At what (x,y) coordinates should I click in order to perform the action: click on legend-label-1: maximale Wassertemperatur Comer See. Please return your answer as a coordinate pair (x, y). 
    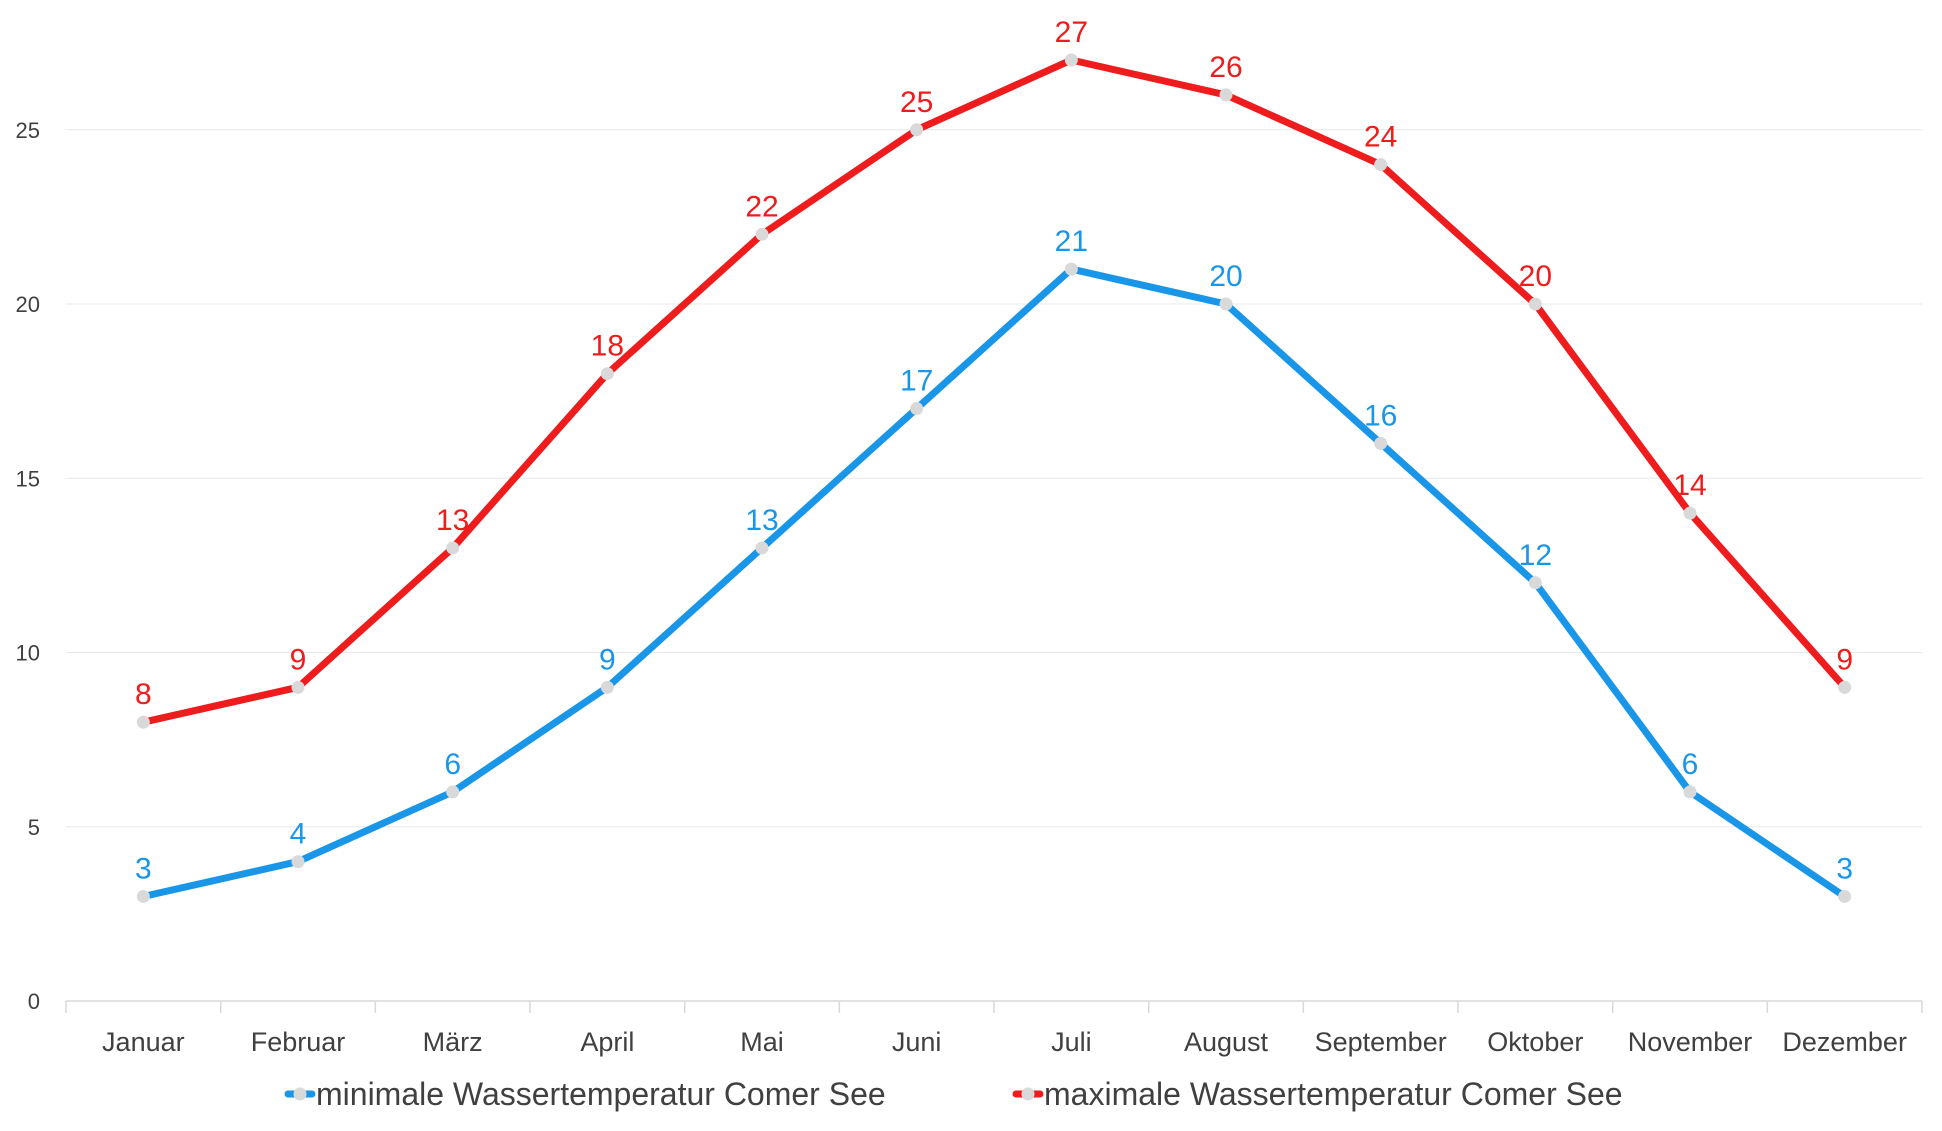
    Looking at the image, I should click on (1333, 1094).